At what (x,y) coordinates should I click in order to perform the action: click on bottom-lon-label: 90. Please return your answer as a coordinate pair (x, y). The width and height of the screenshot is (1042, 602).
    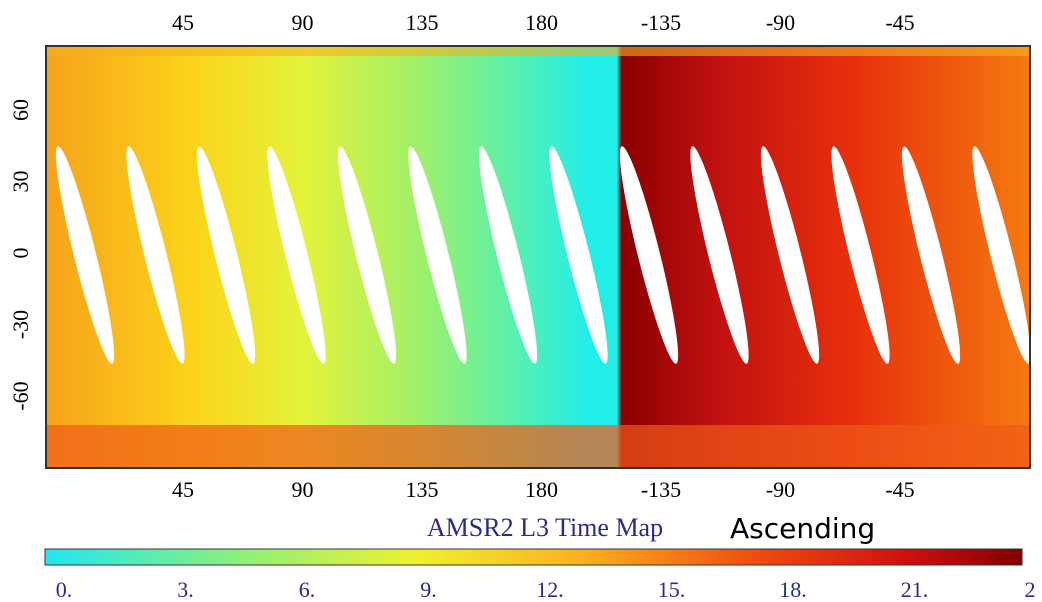
    Looking at the image, I should click on (303, 489).